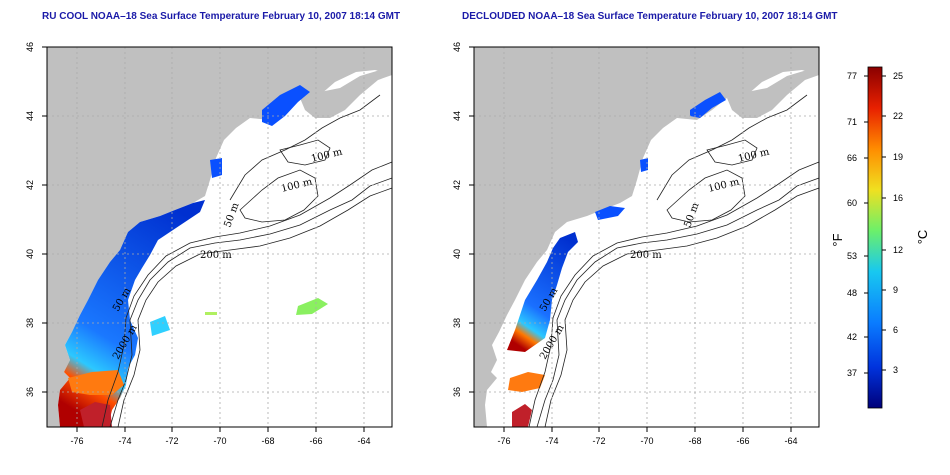 The height and width of the screenshot is (475, 950). Describe the element at coordinates (646, 441) in the screenshot. I see `right-x-tick: -70` at that location.